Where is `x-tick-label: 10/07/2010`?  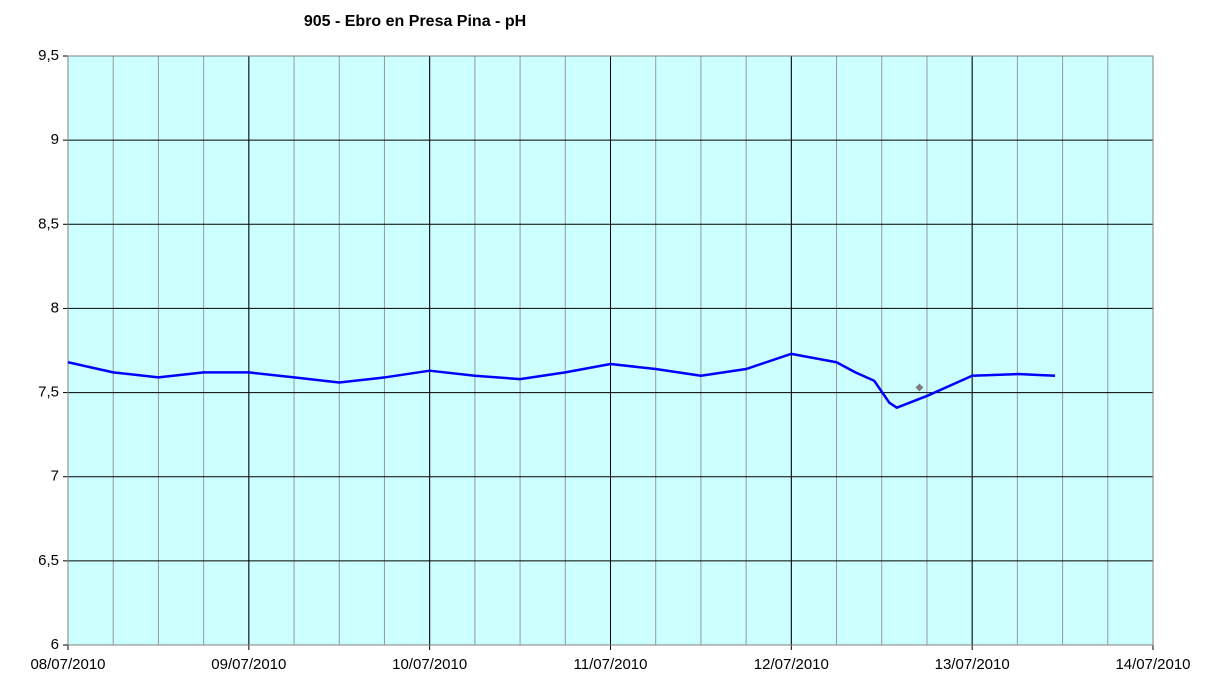
x-tick-label: 10/07/2010 is located at coordinates (429, 664).